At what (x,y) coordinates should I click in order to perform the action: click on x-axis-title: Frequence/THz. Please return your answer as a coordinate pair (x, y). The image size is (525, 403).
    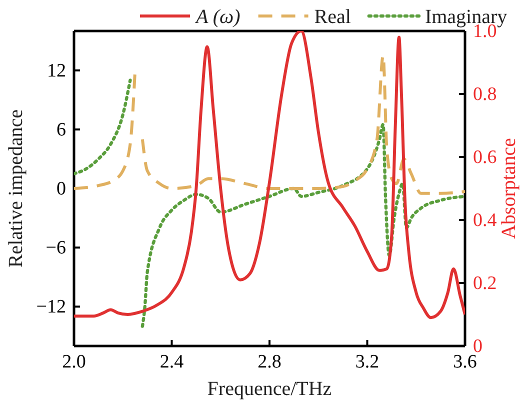
    Looking at the image, I should click on (269, 389).